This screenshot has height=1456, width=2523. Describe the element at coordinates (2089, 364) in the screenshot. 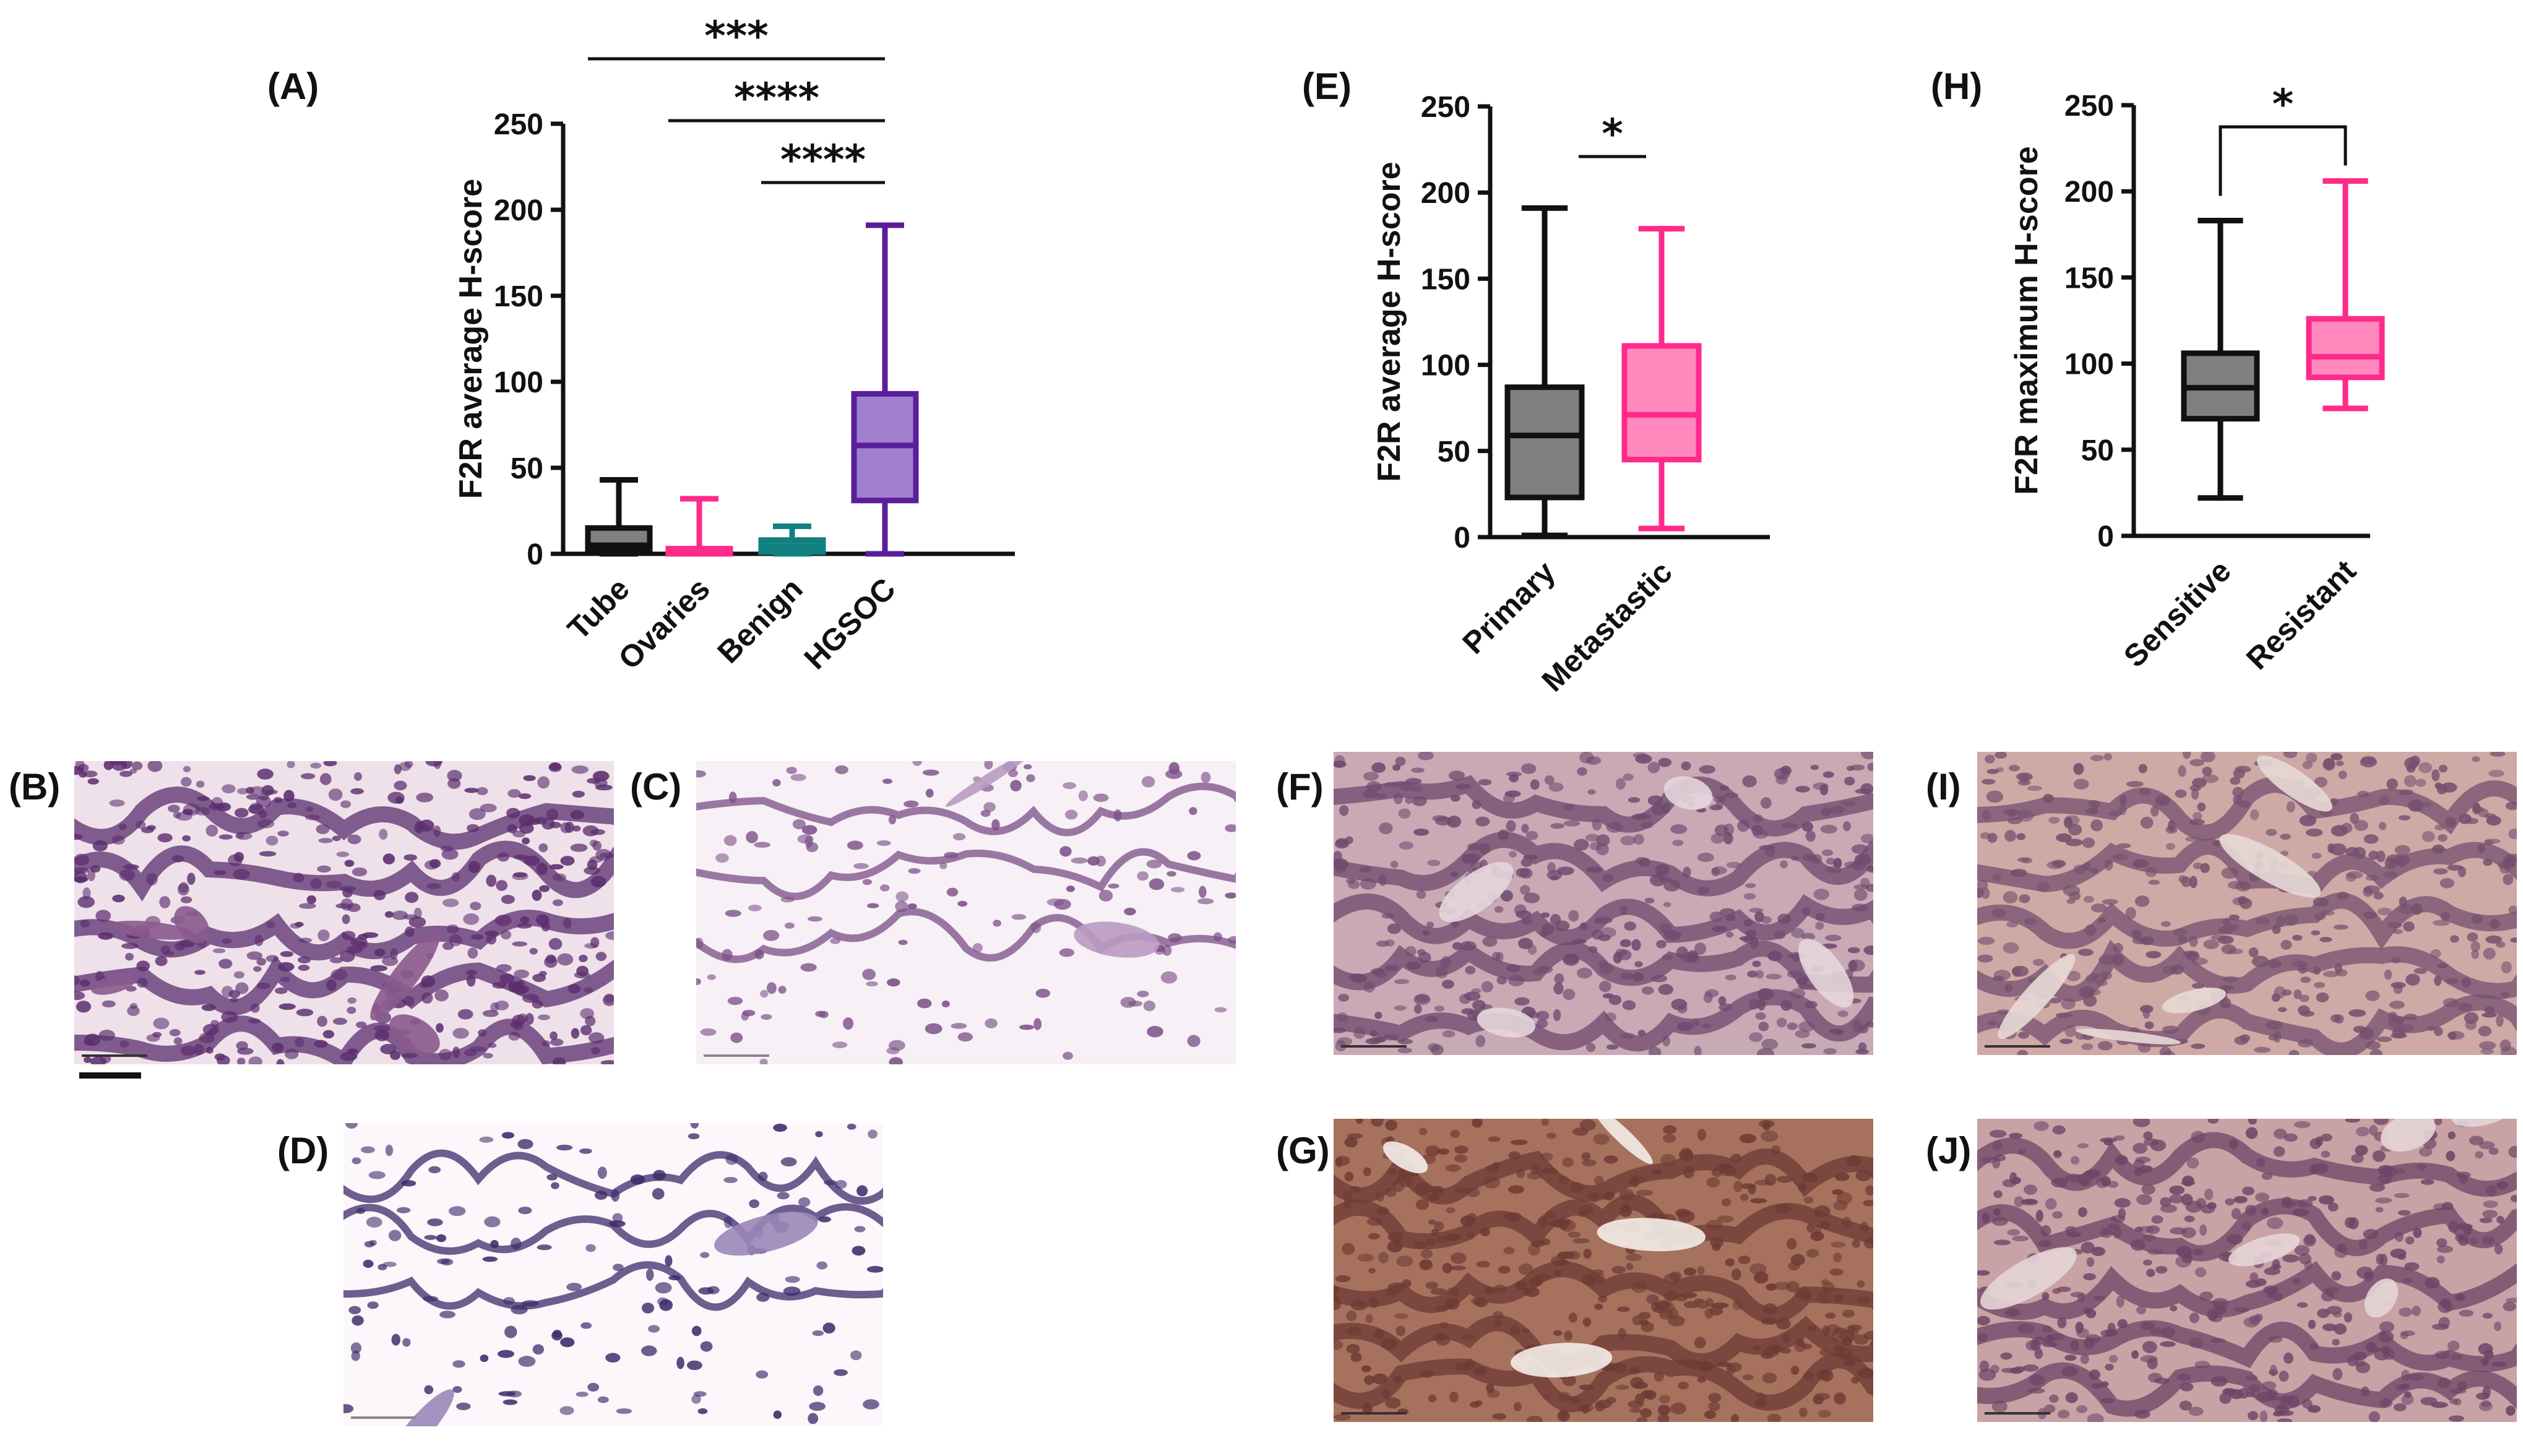

I see `y-tick-label: 100` at that location.